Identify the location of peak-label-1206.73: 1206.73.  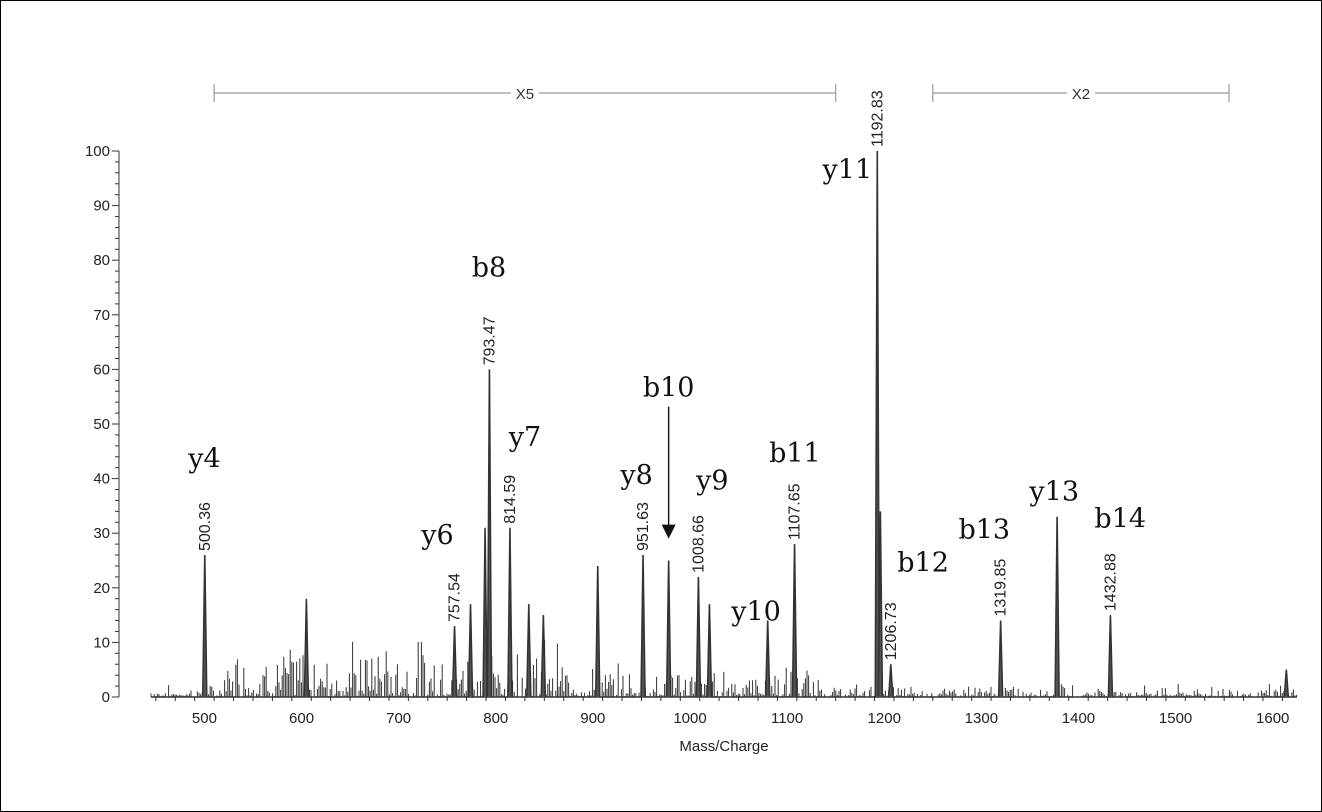
(891, 631).